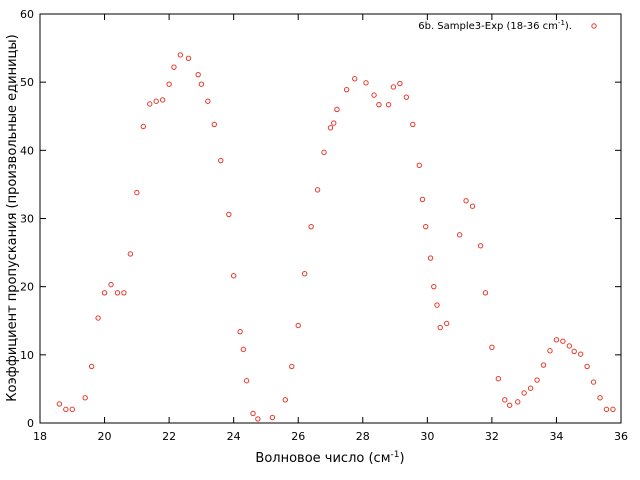 The height and width of the screenshot is (480, 640). What do you see at coordinates (27, 82) in the screenshot?
I see `y-tick-label: 50` at bounding box center [27, 82].